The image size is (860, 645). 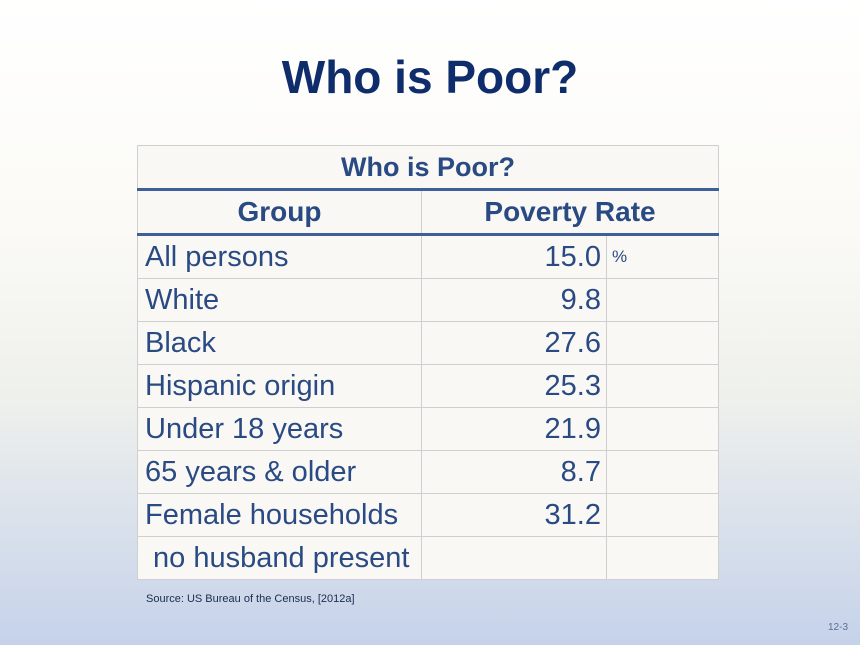 I want to click on rate-cell: 31.2, so click(x=514, y=515).